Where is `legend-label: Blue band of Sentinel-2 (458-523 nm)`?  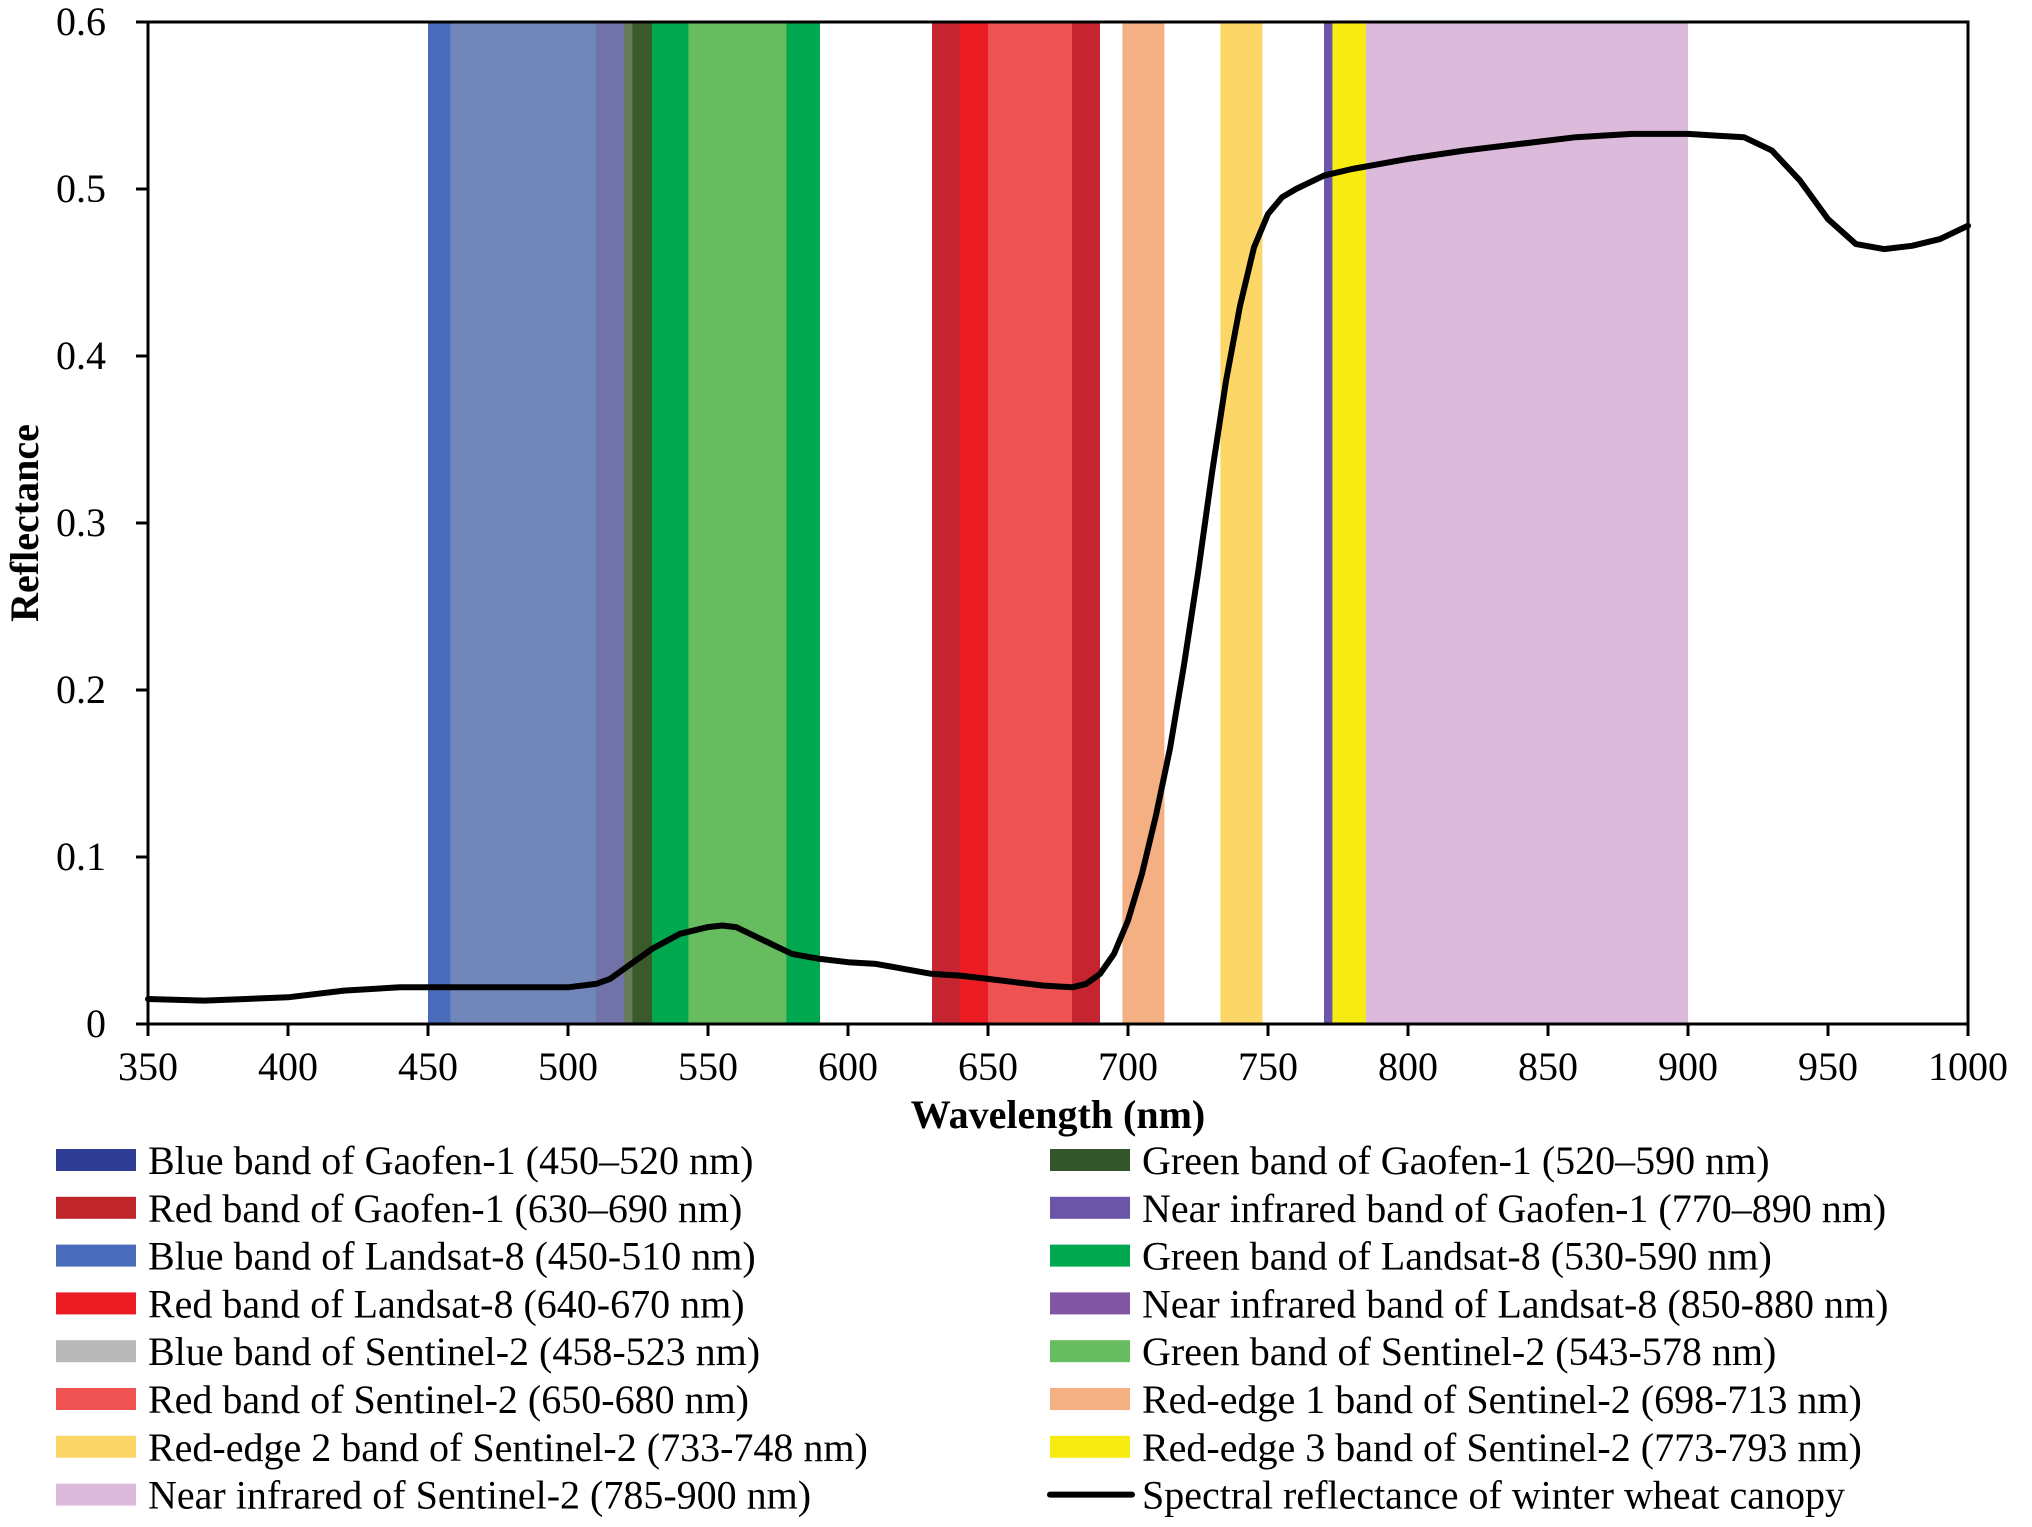
legend-label: Blue band of Sentinel-2 (458-523 nm) is located at coordinates (454, 1351).